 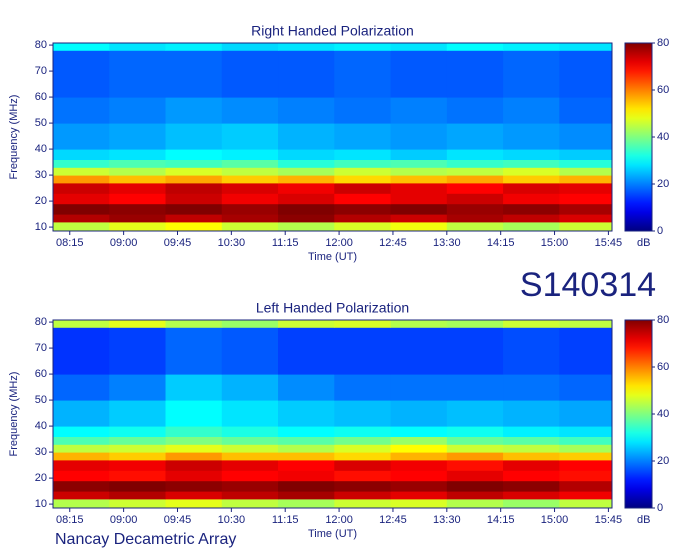 I want to click on y-tick-label: 20, so click(x=41, y=201).